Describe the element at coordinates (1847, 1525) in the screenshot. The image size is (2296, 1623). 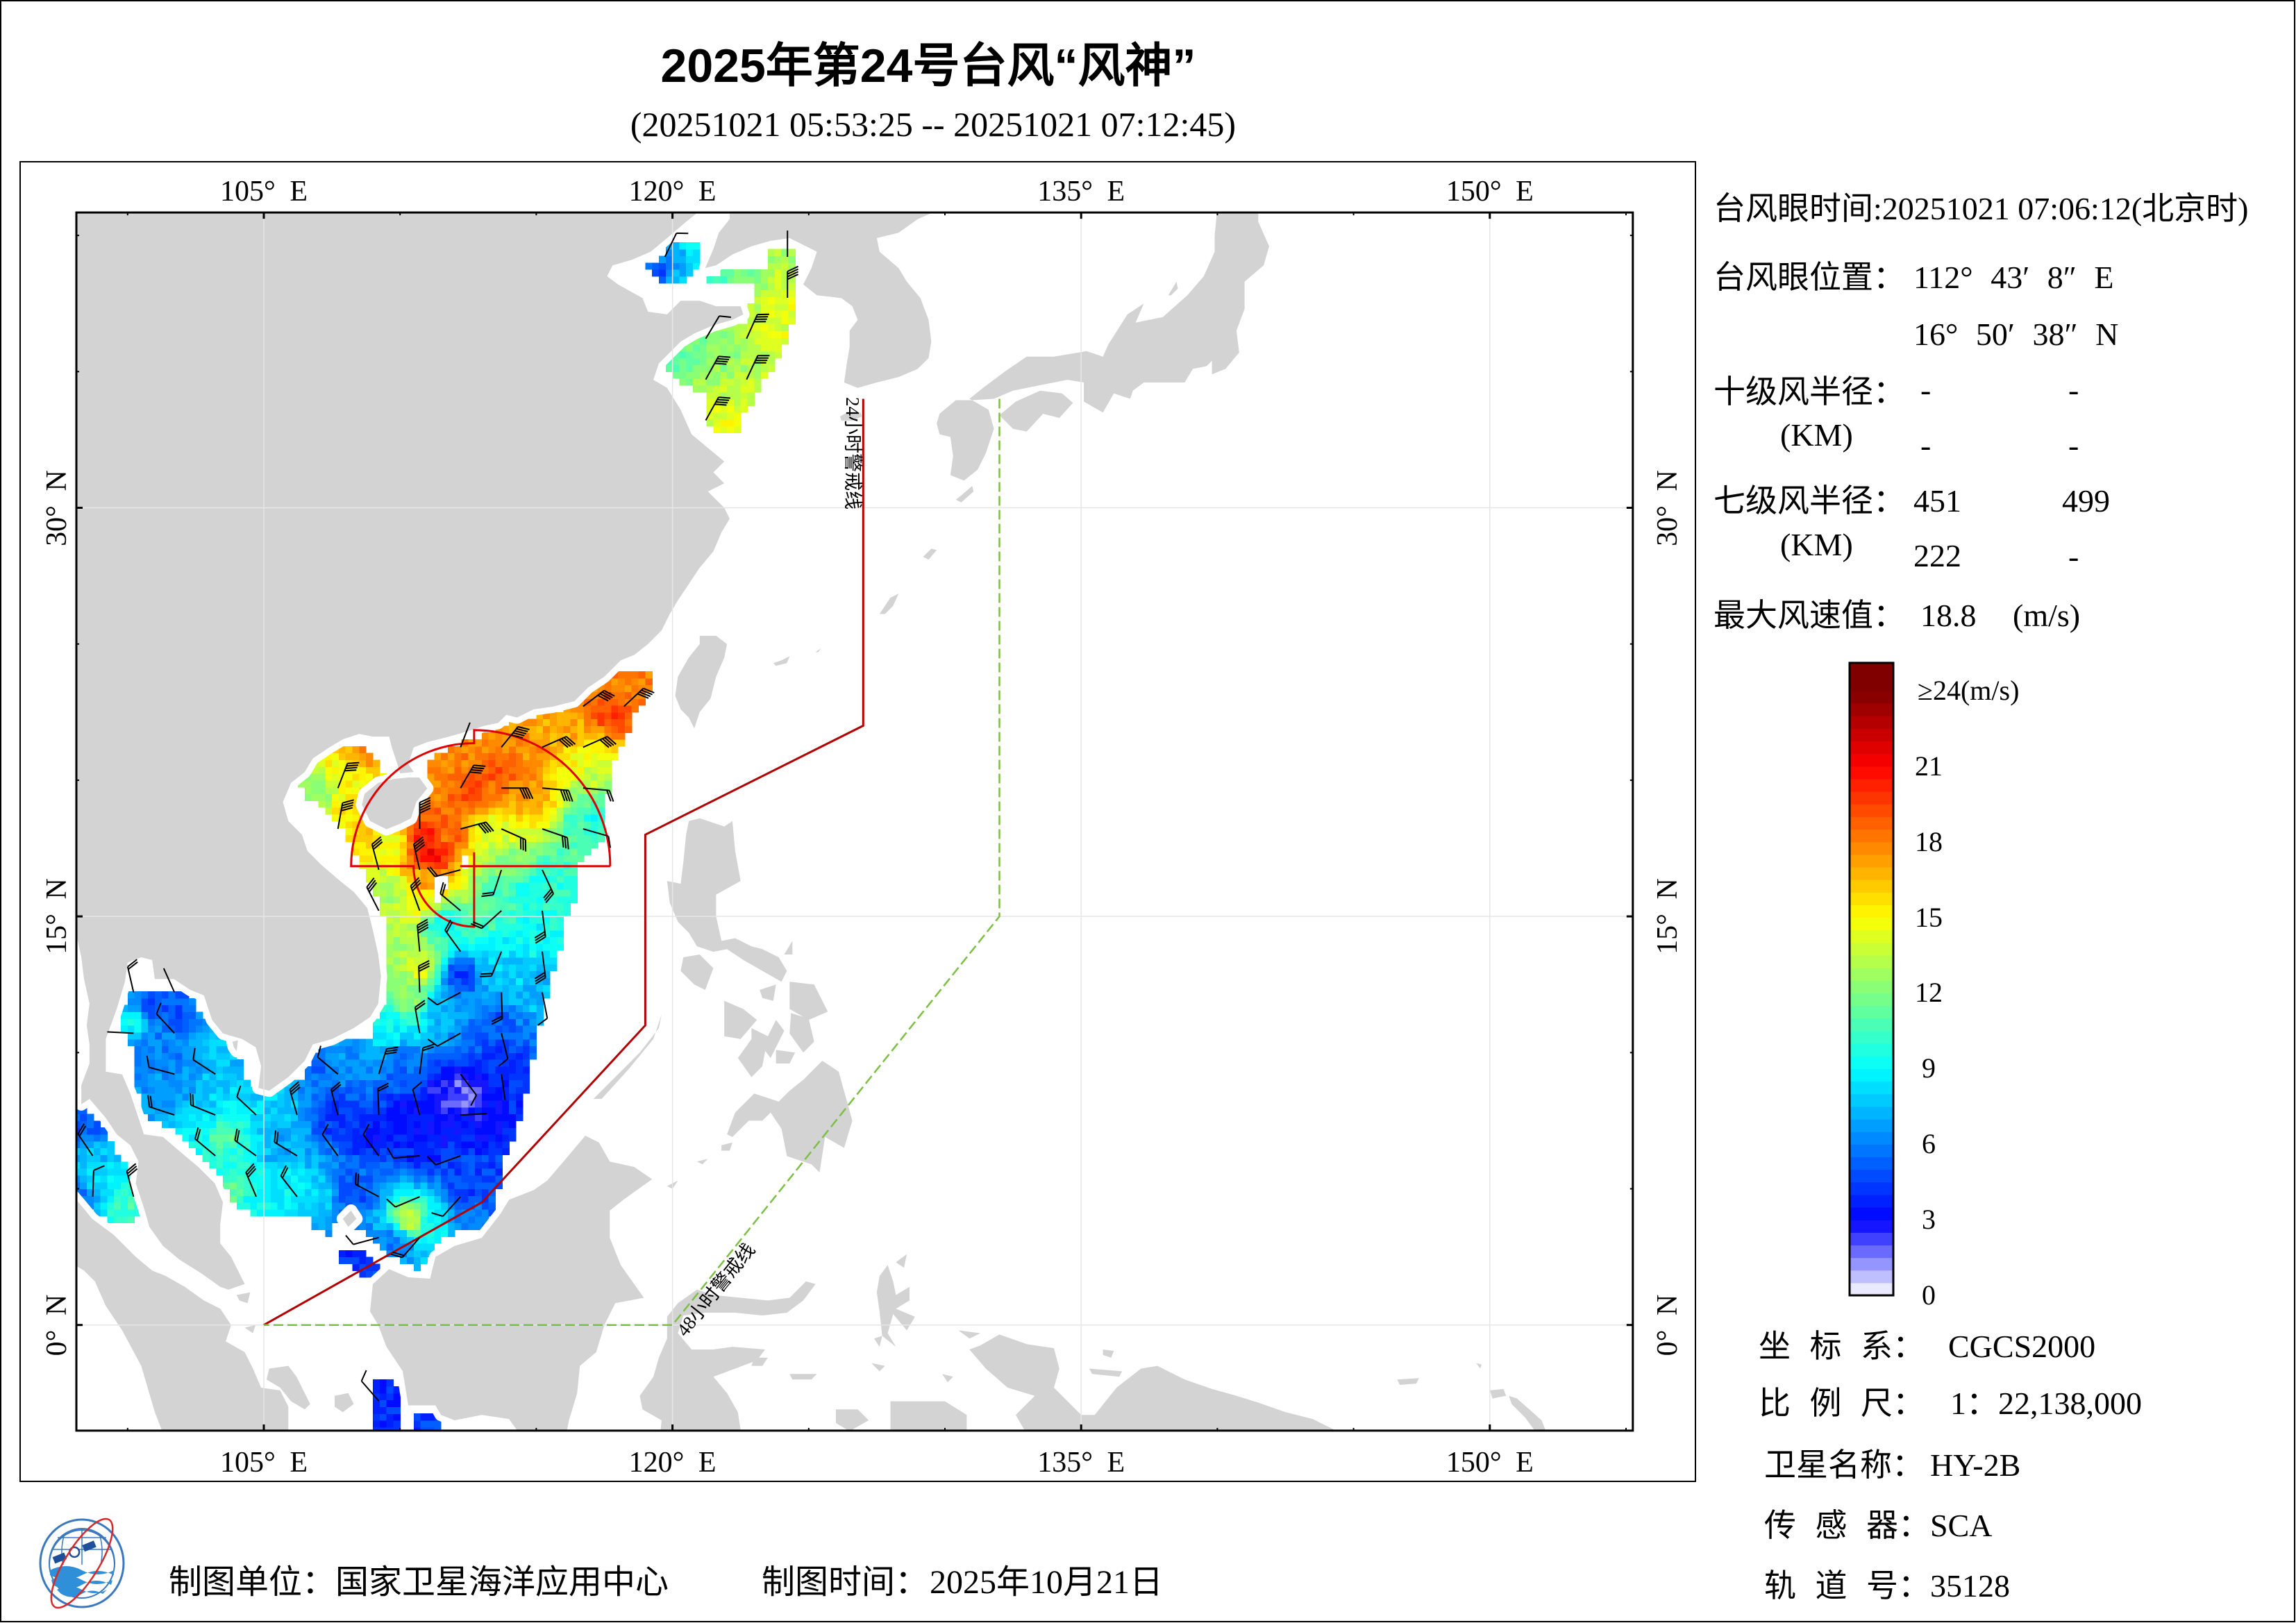
I see `sensor-label: 传 感 器：` at that location.